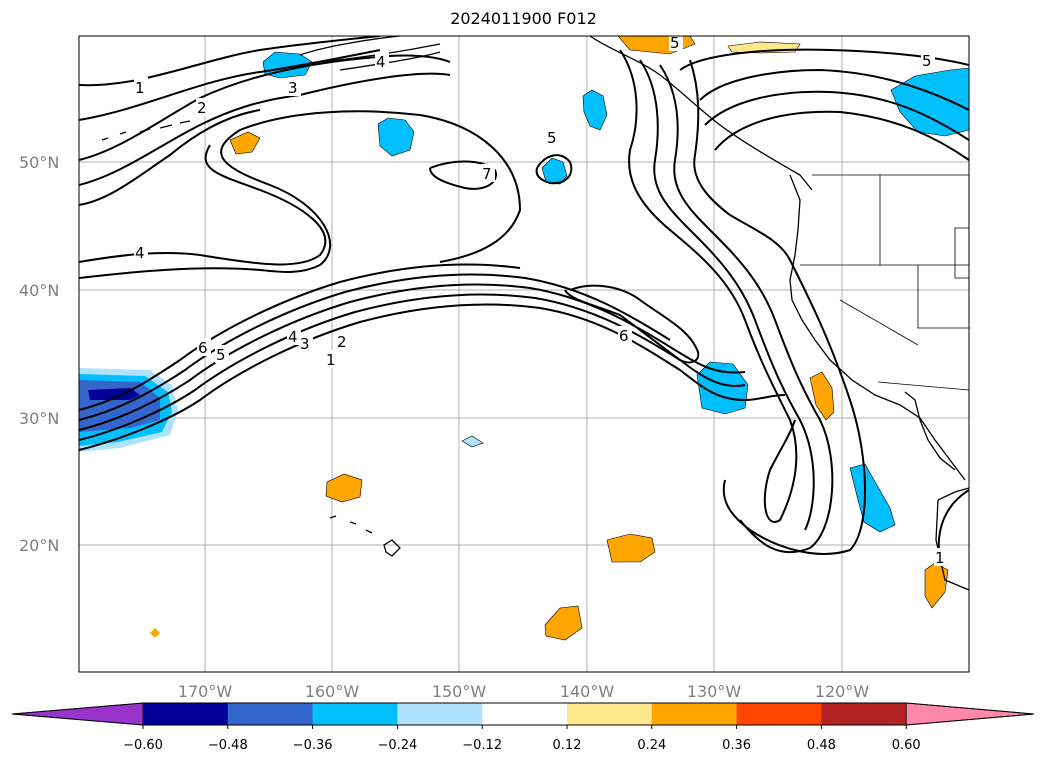 The image size is (1047, 765). What do you see at coordinates (567, 745) in the screenshot?
I see `colorbar-tick-label: 0.12` at bounding box center [567, 745].